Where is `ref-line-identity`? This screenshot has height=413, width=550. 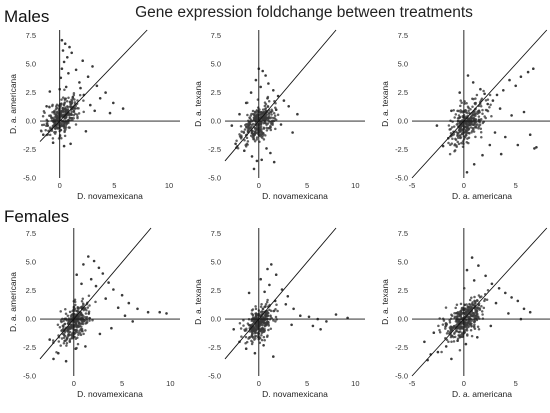
ref-line-identity is located at coordinates (93, 85).